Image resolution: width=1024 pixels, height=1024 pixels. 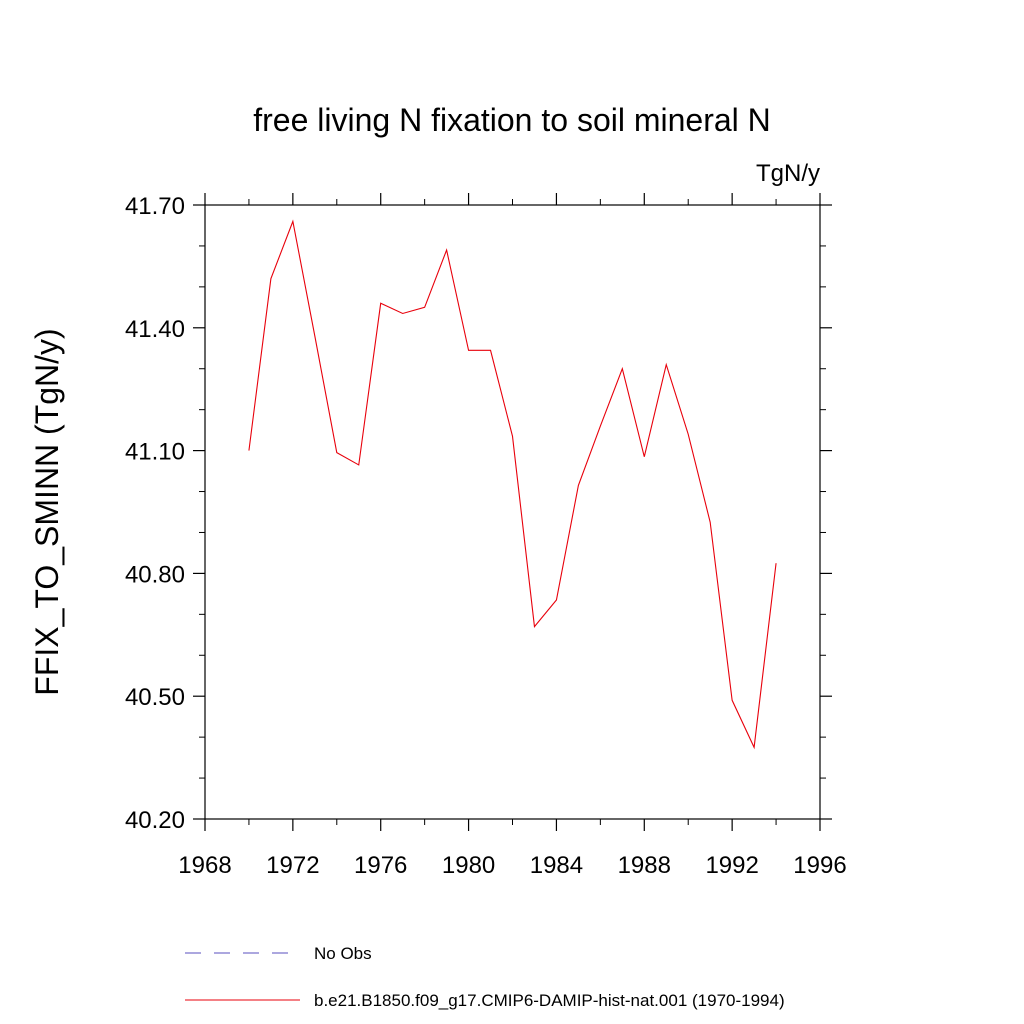 I want to click on x-tick-label: 1996, so click(x=819, y=865).